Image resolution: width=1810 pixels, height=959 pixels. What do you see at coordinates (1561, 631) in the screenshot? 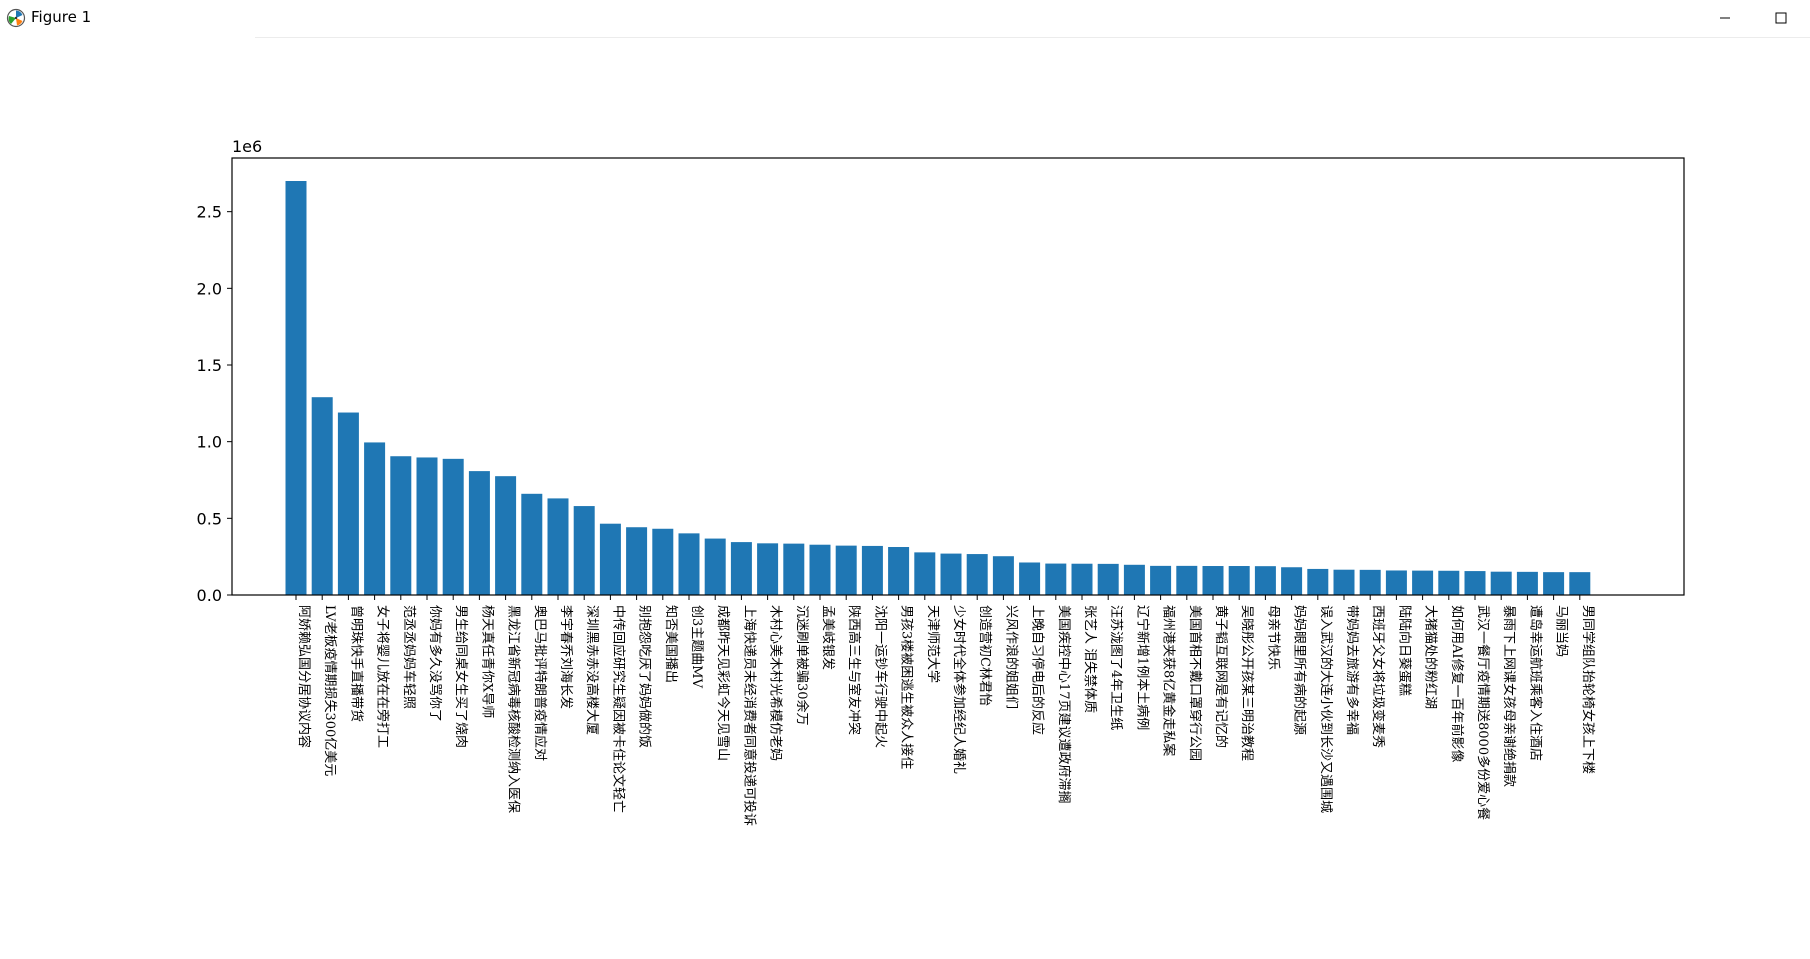
I see `x-tick-label: 马丽当妈` at bounding box center [1561, 631].